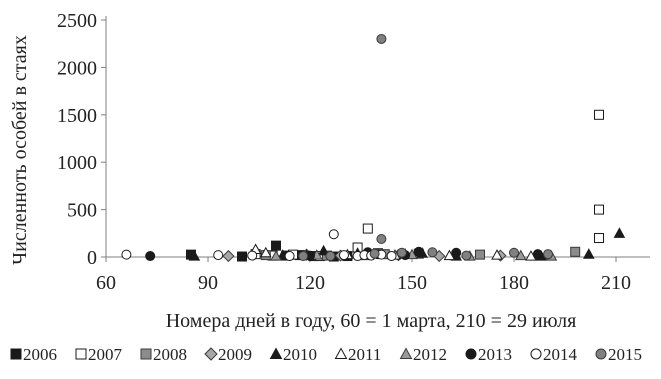 The width and height of the screenshot is (661, 379). I want to click on legend-item-2013: 2013, so click(488, 354).